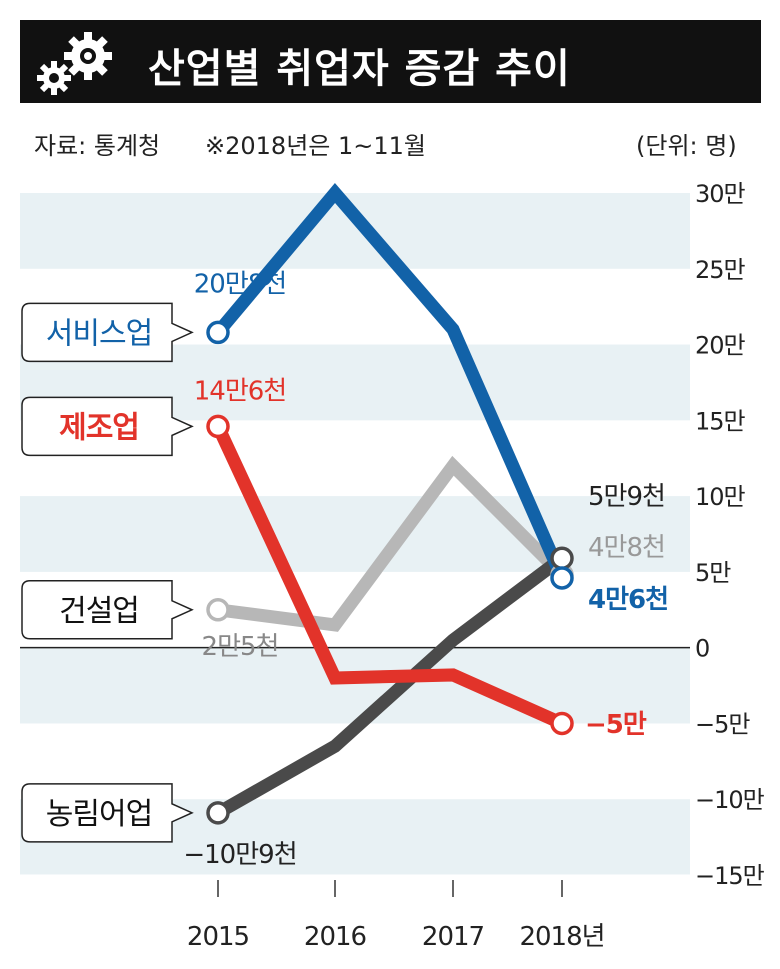 The height and width of the screenshot is (969, 780). What do you see at coordinates (74, 63) in the screenshot?
I see `gears-icon` at bounding box center [74, 63].